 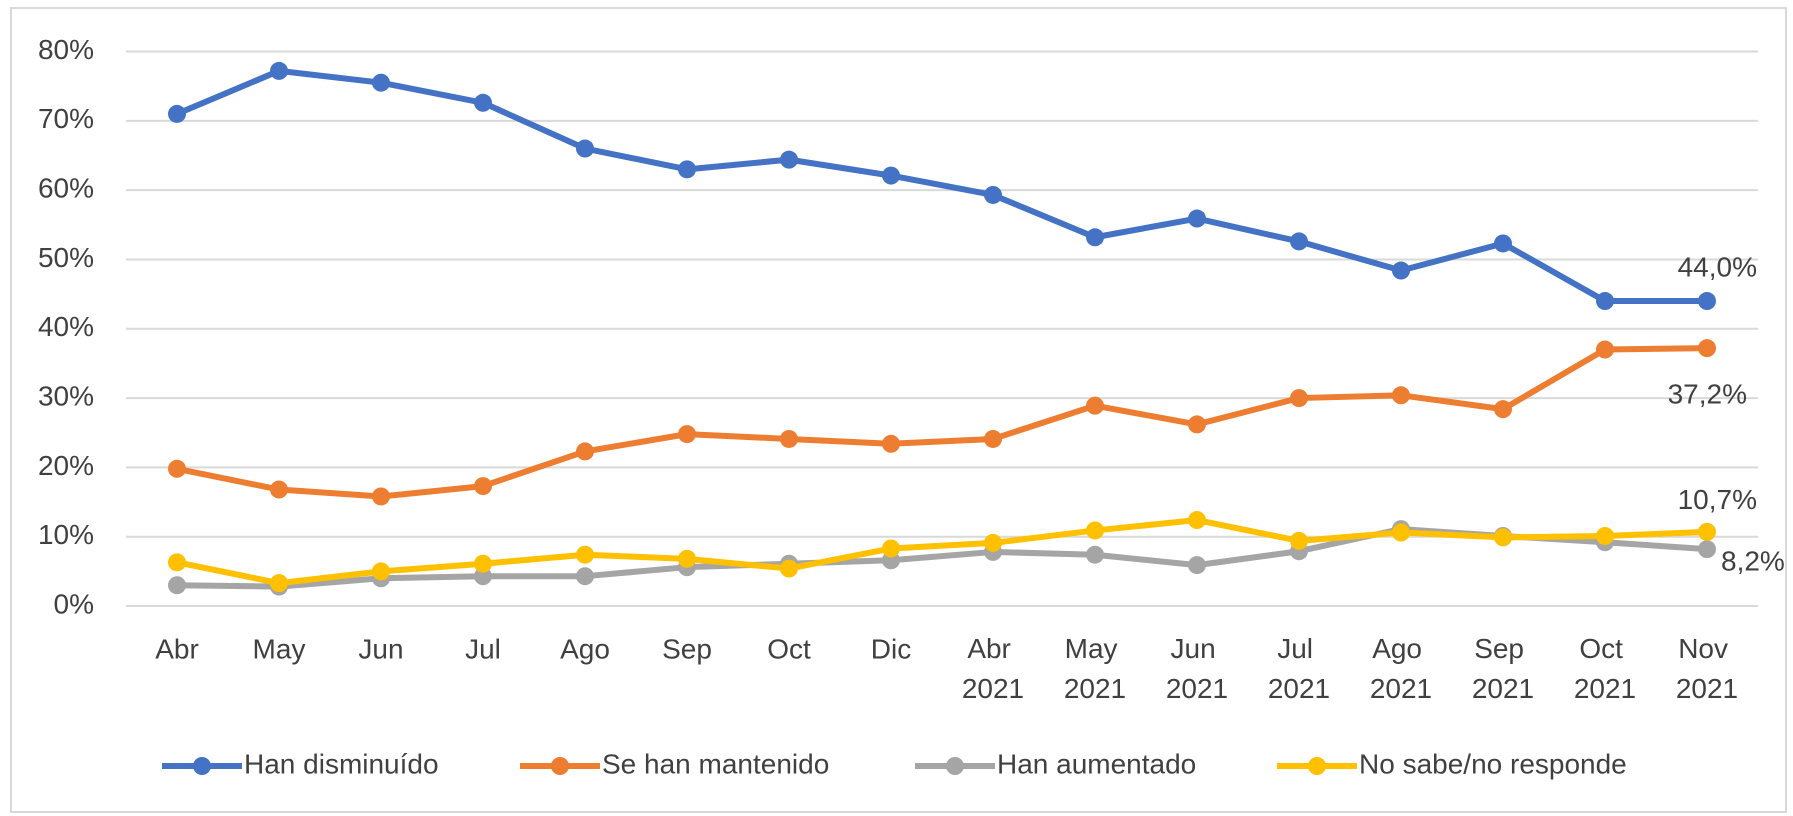 I want to click on y-tick-label: 60%, so click(x=66, y=188).